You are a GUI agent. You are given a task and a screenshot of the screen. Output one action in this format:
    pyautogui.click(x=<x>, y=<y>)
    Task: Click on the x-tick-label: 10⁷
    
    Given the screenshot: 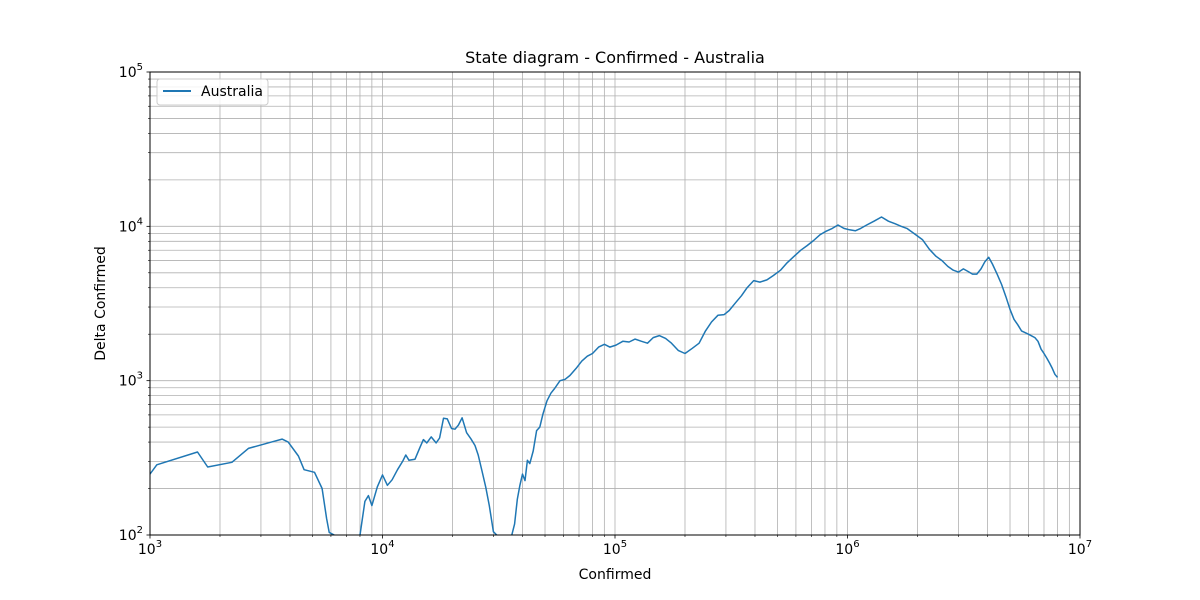 What is the action you would take?
    pyautogui.click(x=1080, y=548)
    